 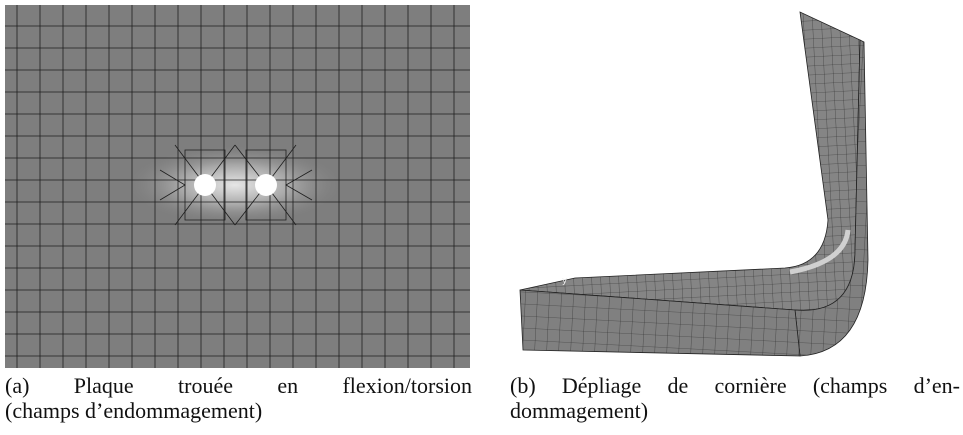 What do you see at coordinates (134, 410) in the screenshot?
I see `caption-line: (champs d’endommagement)` at bounding box center [134, 410].